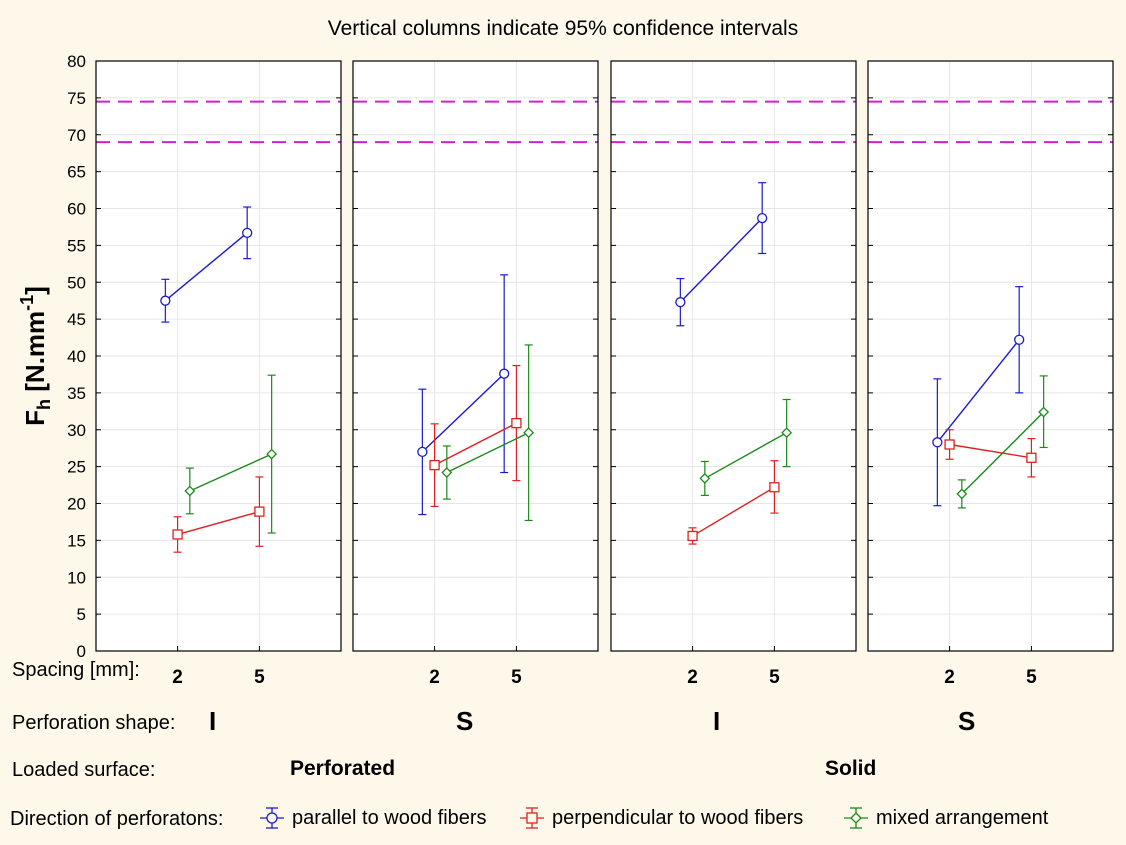 The width and height of the screenshot is (1126, 845). I want to click on legend-item-mixed: mixed arrangement, so click(945, 818).